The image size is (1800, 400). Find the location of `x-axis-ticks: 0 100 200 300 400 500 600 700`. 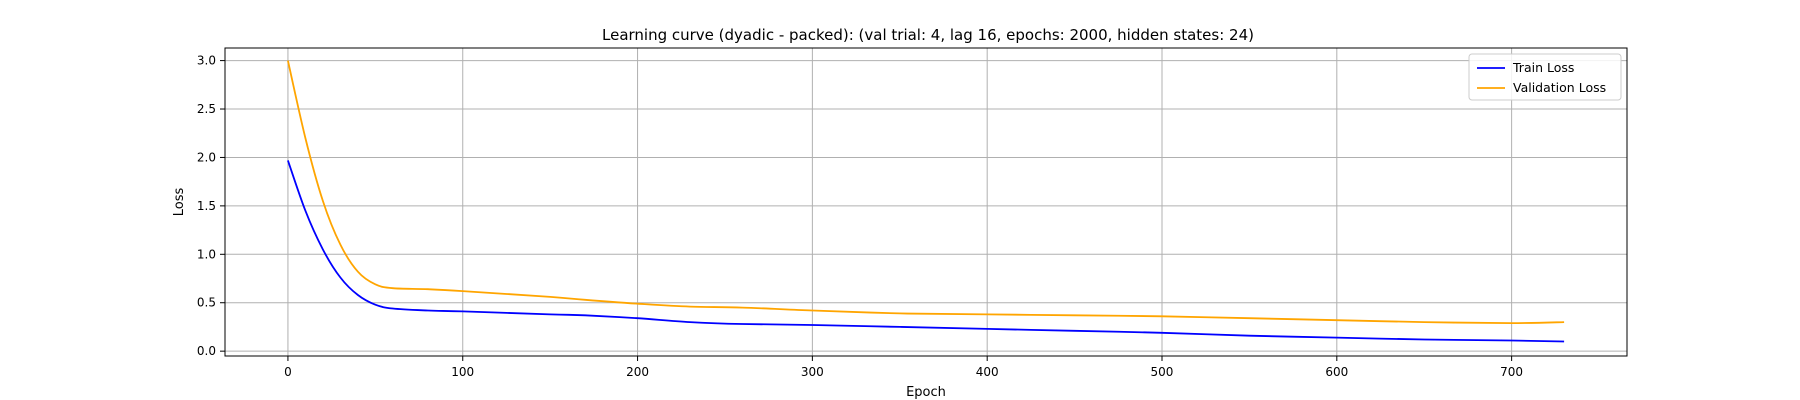

x-axis-ticks: 0 100 200 300 400 500 600 700 is located at coordinates (903, 367).